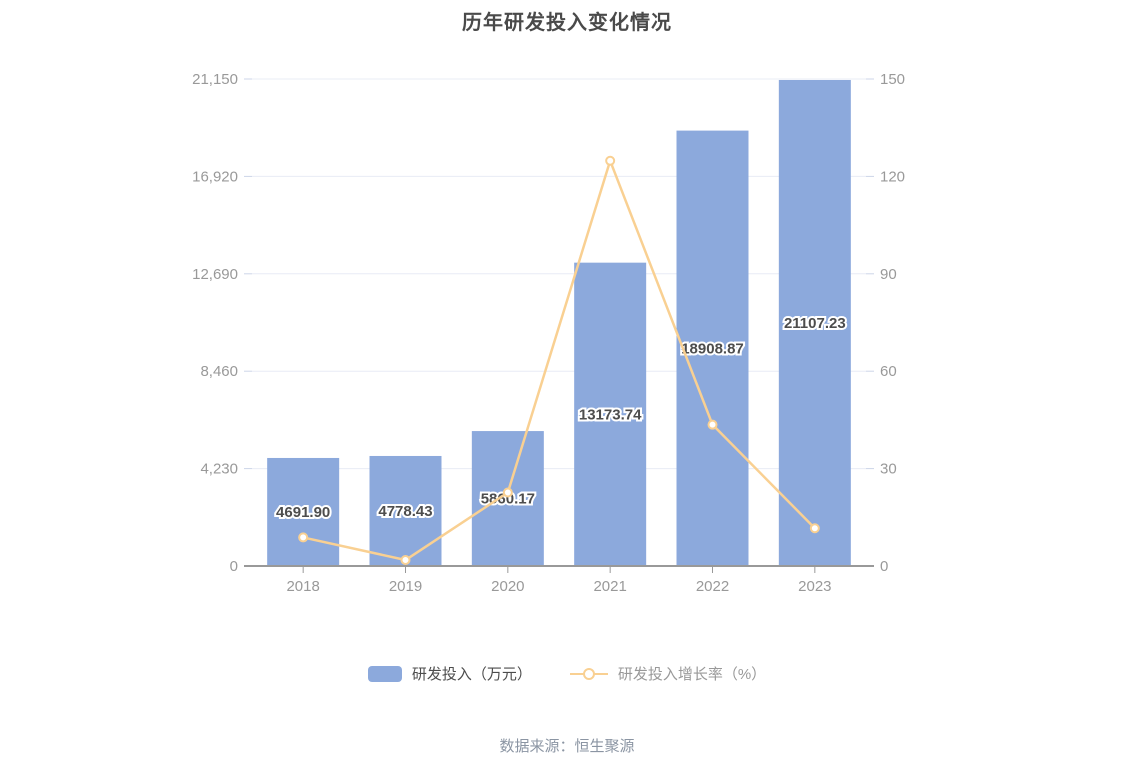 This screenshot has width=1134, height=766. Describe the element at coordinates (384, 673) in the screenshot. I see `legend-bar-swatch-icon` at that location.